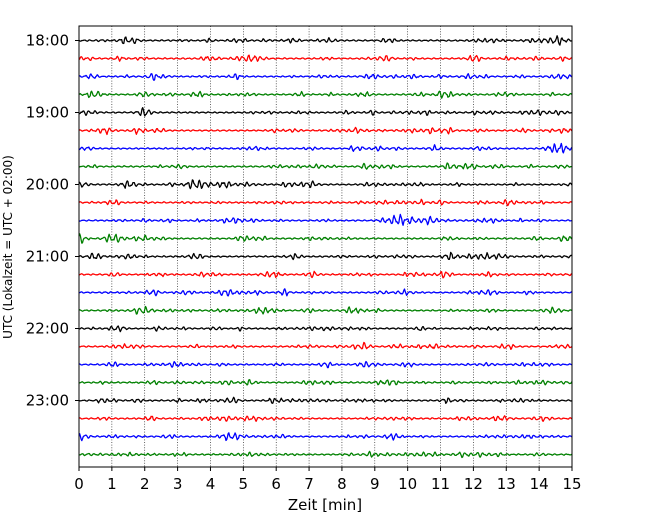  Describe the element at coordinates (47, 401) in the screenshot. I see `y-tick-label-5: 23:00` at that location.